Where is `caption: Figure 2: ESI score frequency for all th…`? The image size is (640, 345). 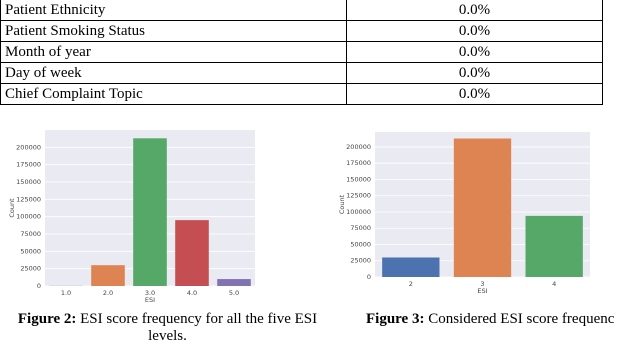
caption: Figure 2: ESI score frequency for all th… is located at coordinates (167, 328).